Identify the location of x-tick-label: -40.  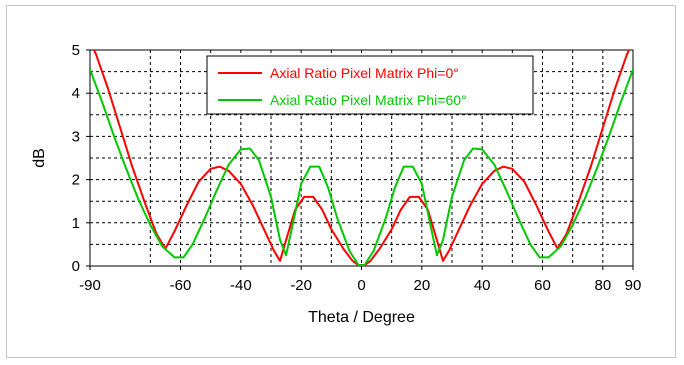
(241, 285).